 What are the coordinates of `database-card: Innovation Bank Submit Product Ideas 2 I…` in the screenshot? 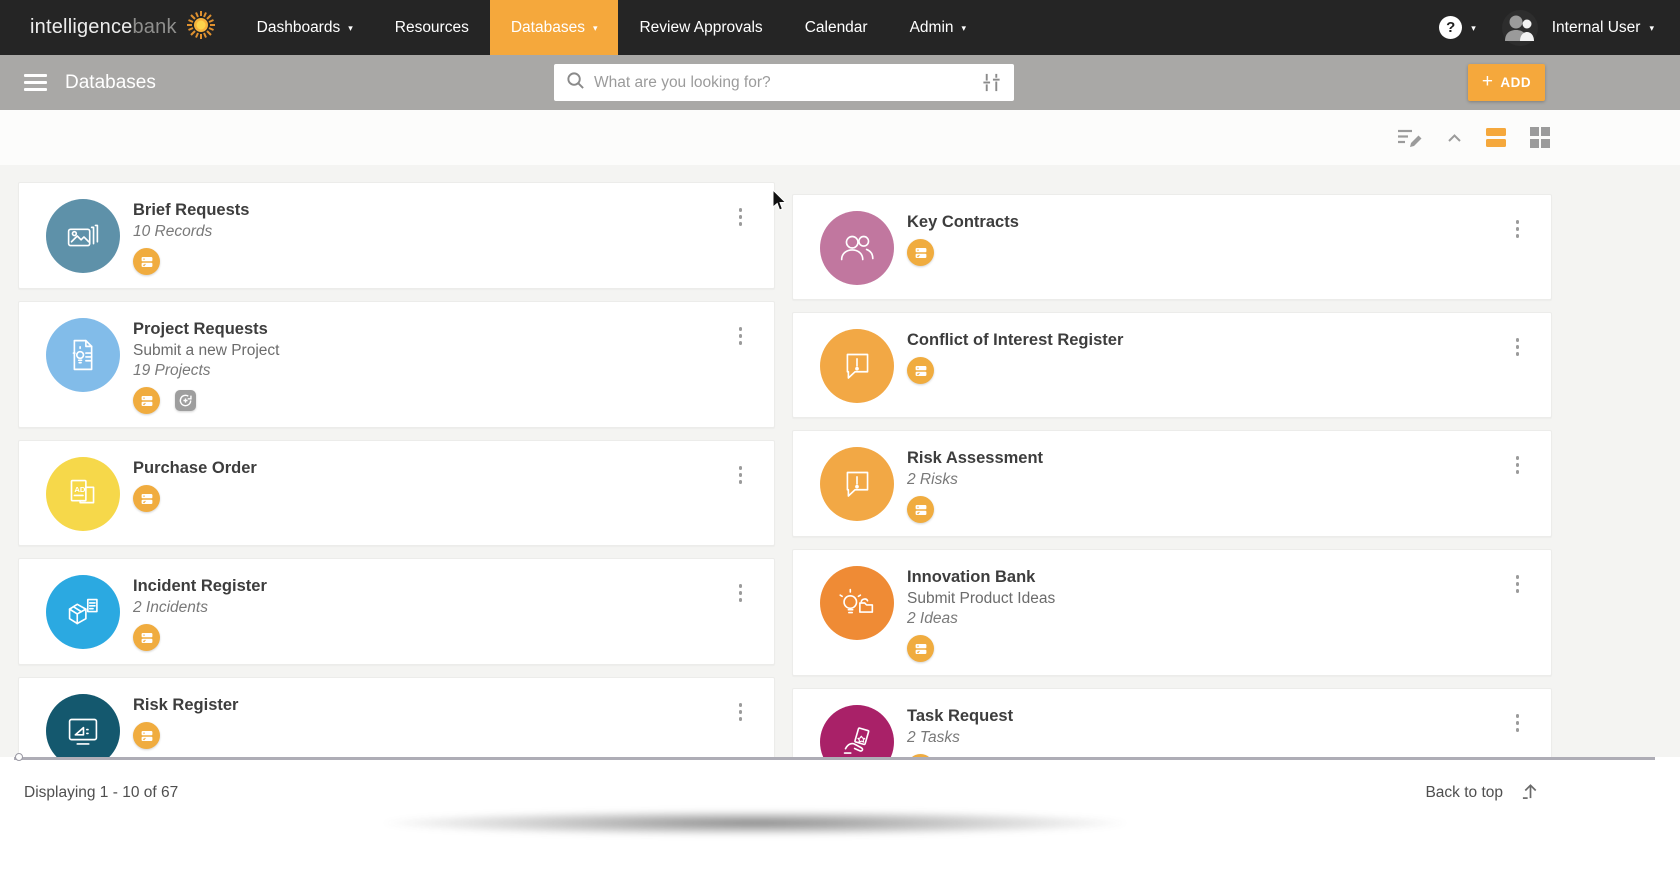 It's located at (1172, 612).